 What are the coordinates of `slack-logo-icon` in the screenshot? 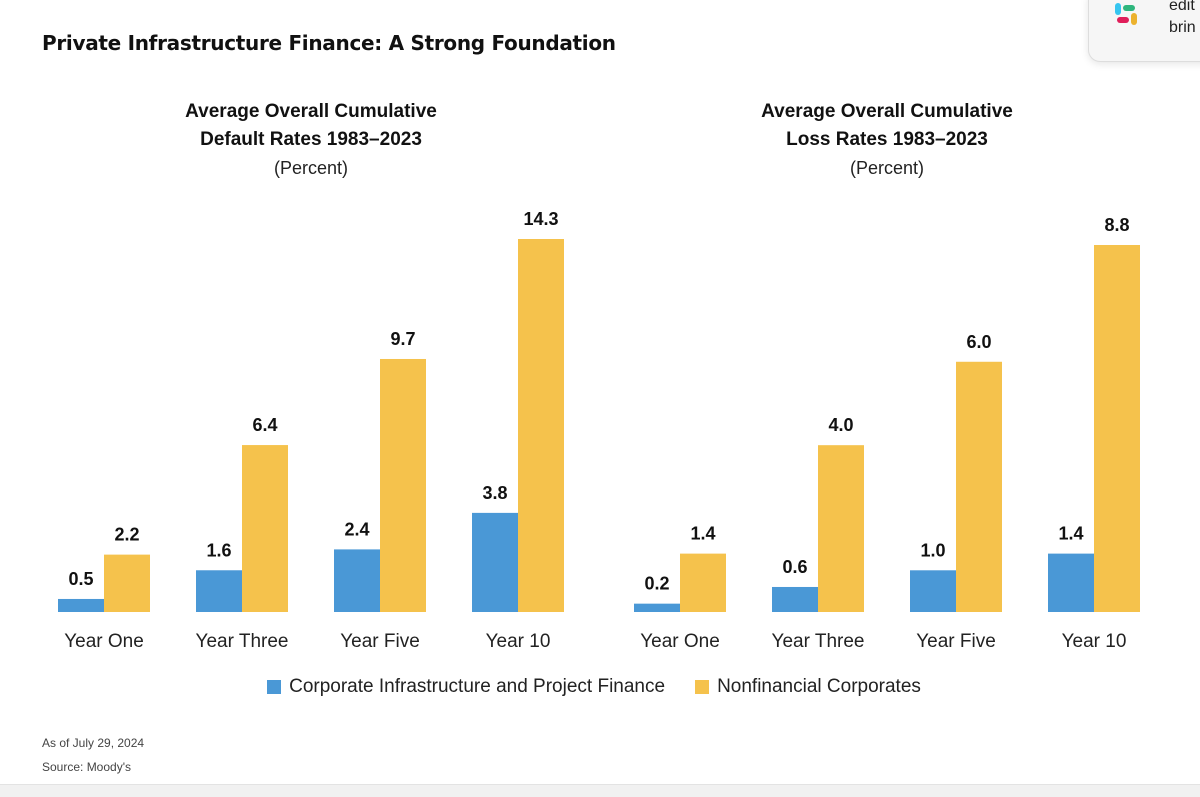 It's located at (1126, 14).